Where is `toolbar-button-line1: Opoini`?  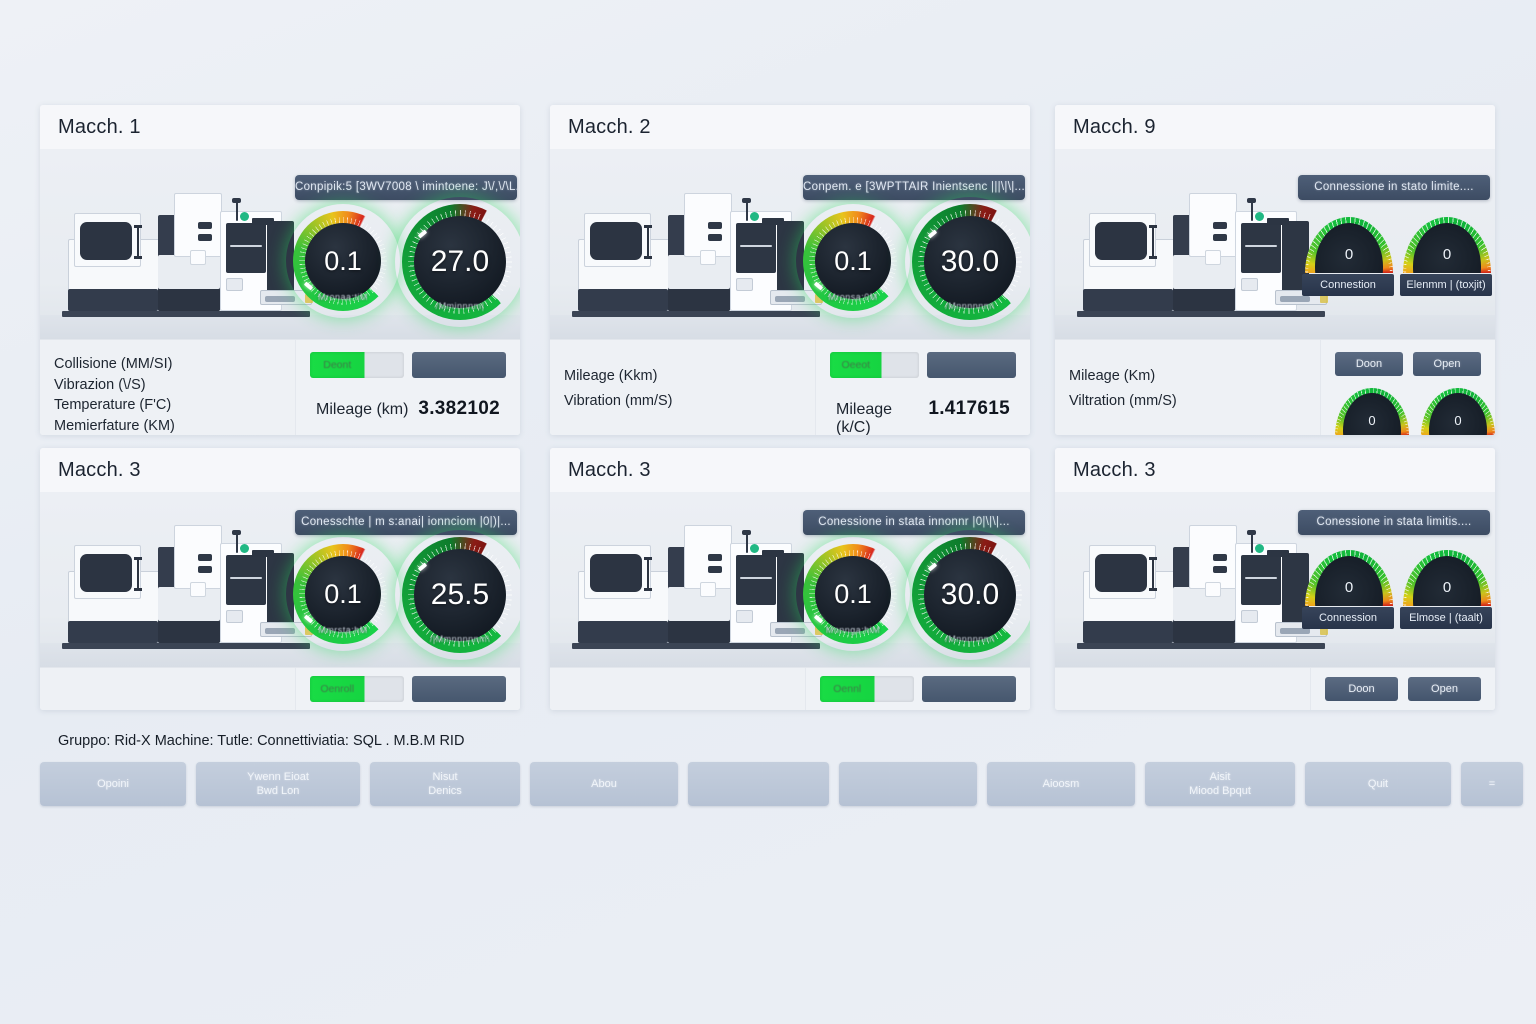
toolbar-button-line1: Opoini is located at coordinates (113, 784).